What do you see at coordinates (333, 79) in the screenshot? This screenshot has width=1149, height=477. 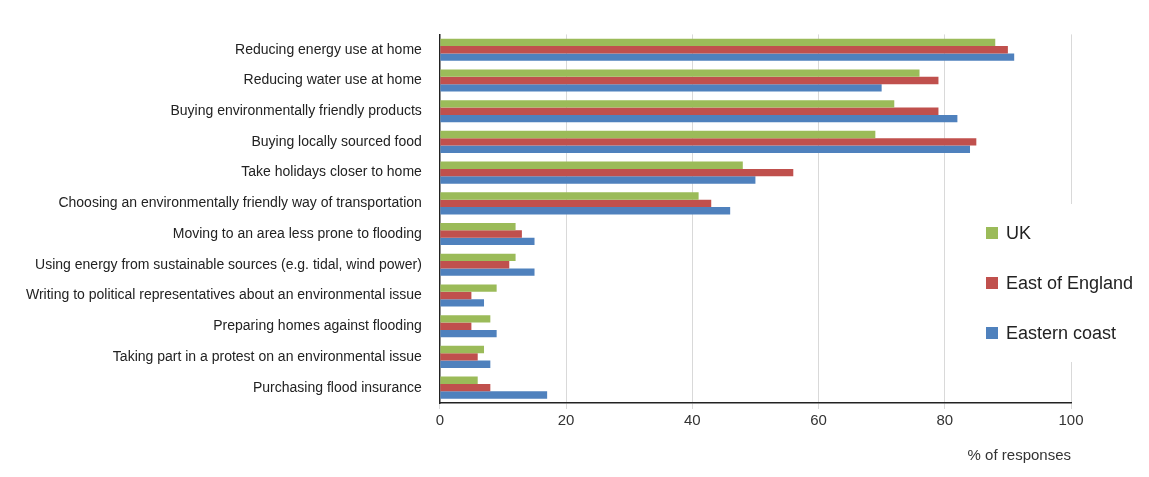 I see `y-tick-label: Reducing water use at home` at bounding box center [333, 79].